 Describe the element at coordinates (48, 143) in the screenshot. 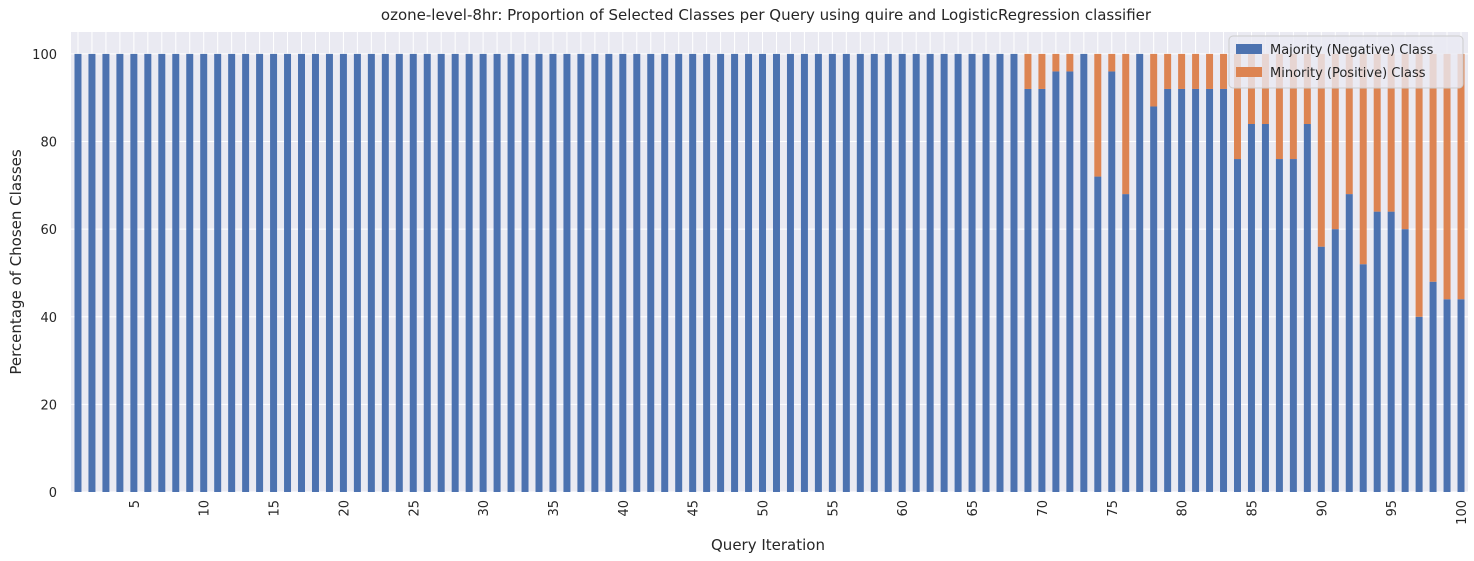

I see `y-tick-label: 80` at that location.